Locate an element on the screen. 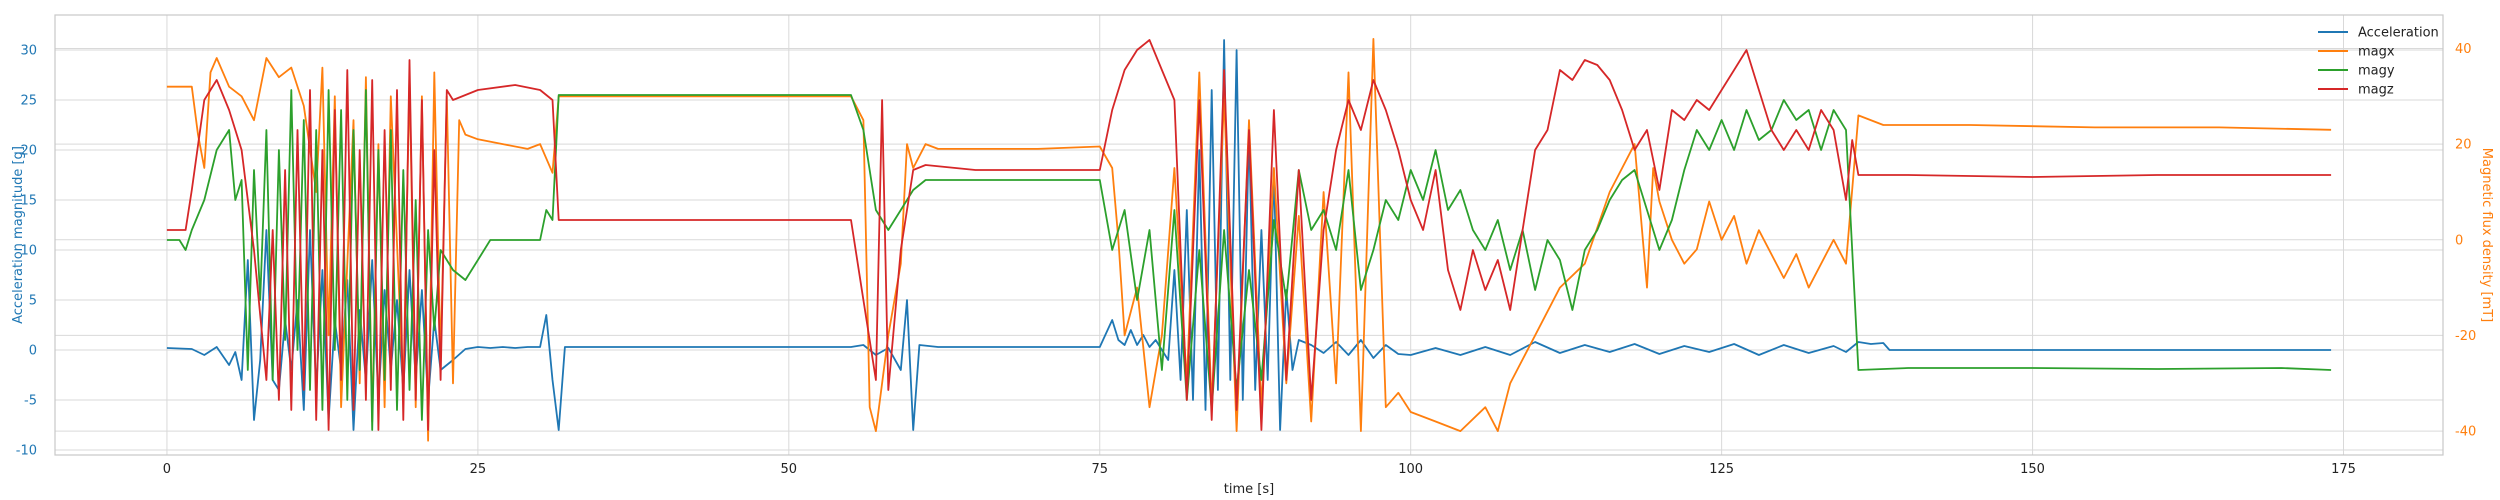  x-tick-label: 0 is located at coordinates (167, 469).